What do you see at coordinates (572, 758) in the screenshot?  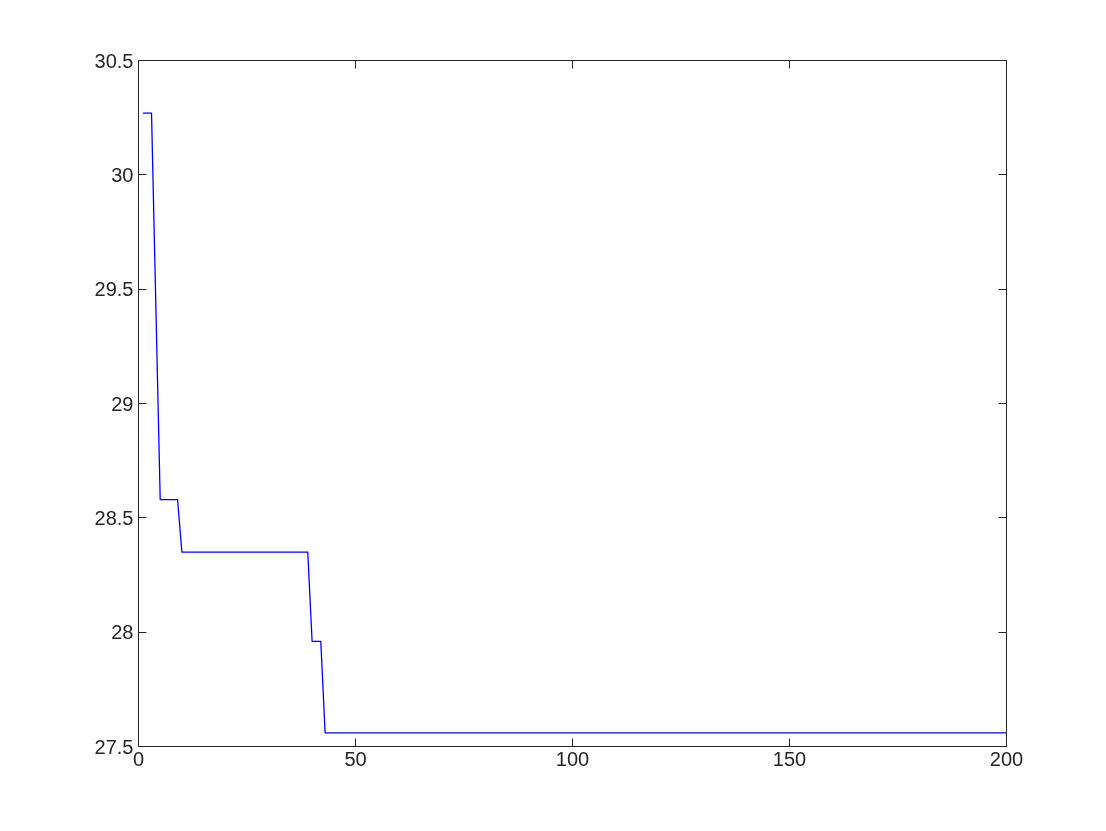 I see `x-tick-label: 100` at bounding box center [572, 758].